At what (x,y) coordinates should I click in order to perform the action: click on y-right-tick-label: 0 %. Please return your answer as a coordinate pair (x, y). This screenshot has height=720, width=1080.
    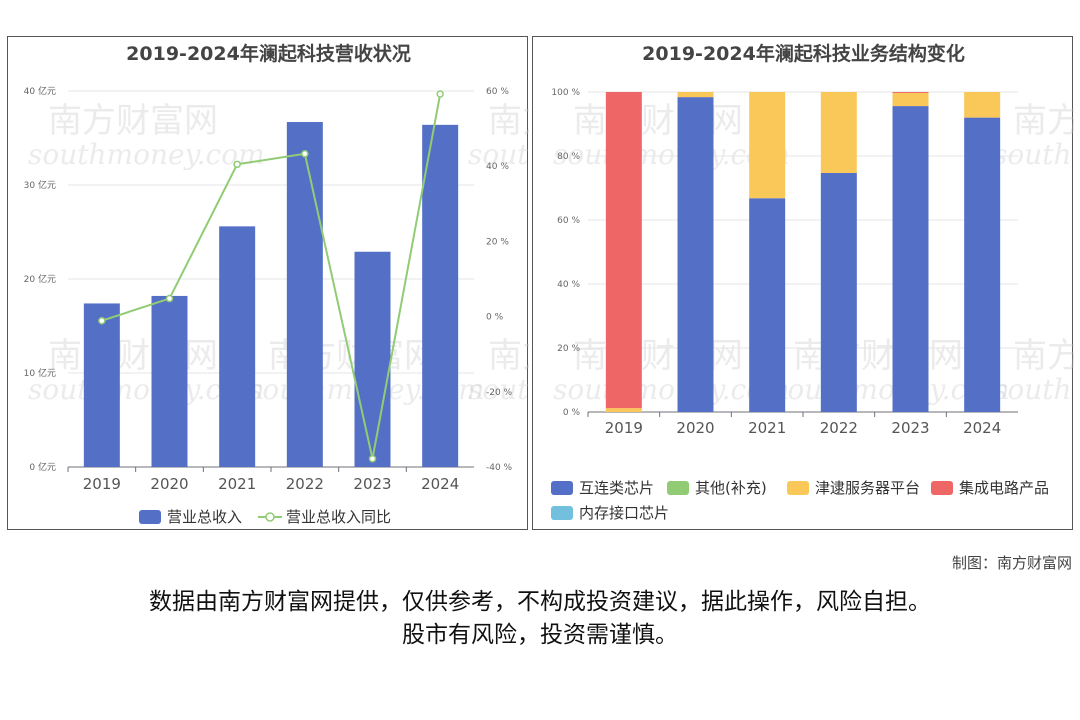
    Looking at the image, I should click on (495, 318).